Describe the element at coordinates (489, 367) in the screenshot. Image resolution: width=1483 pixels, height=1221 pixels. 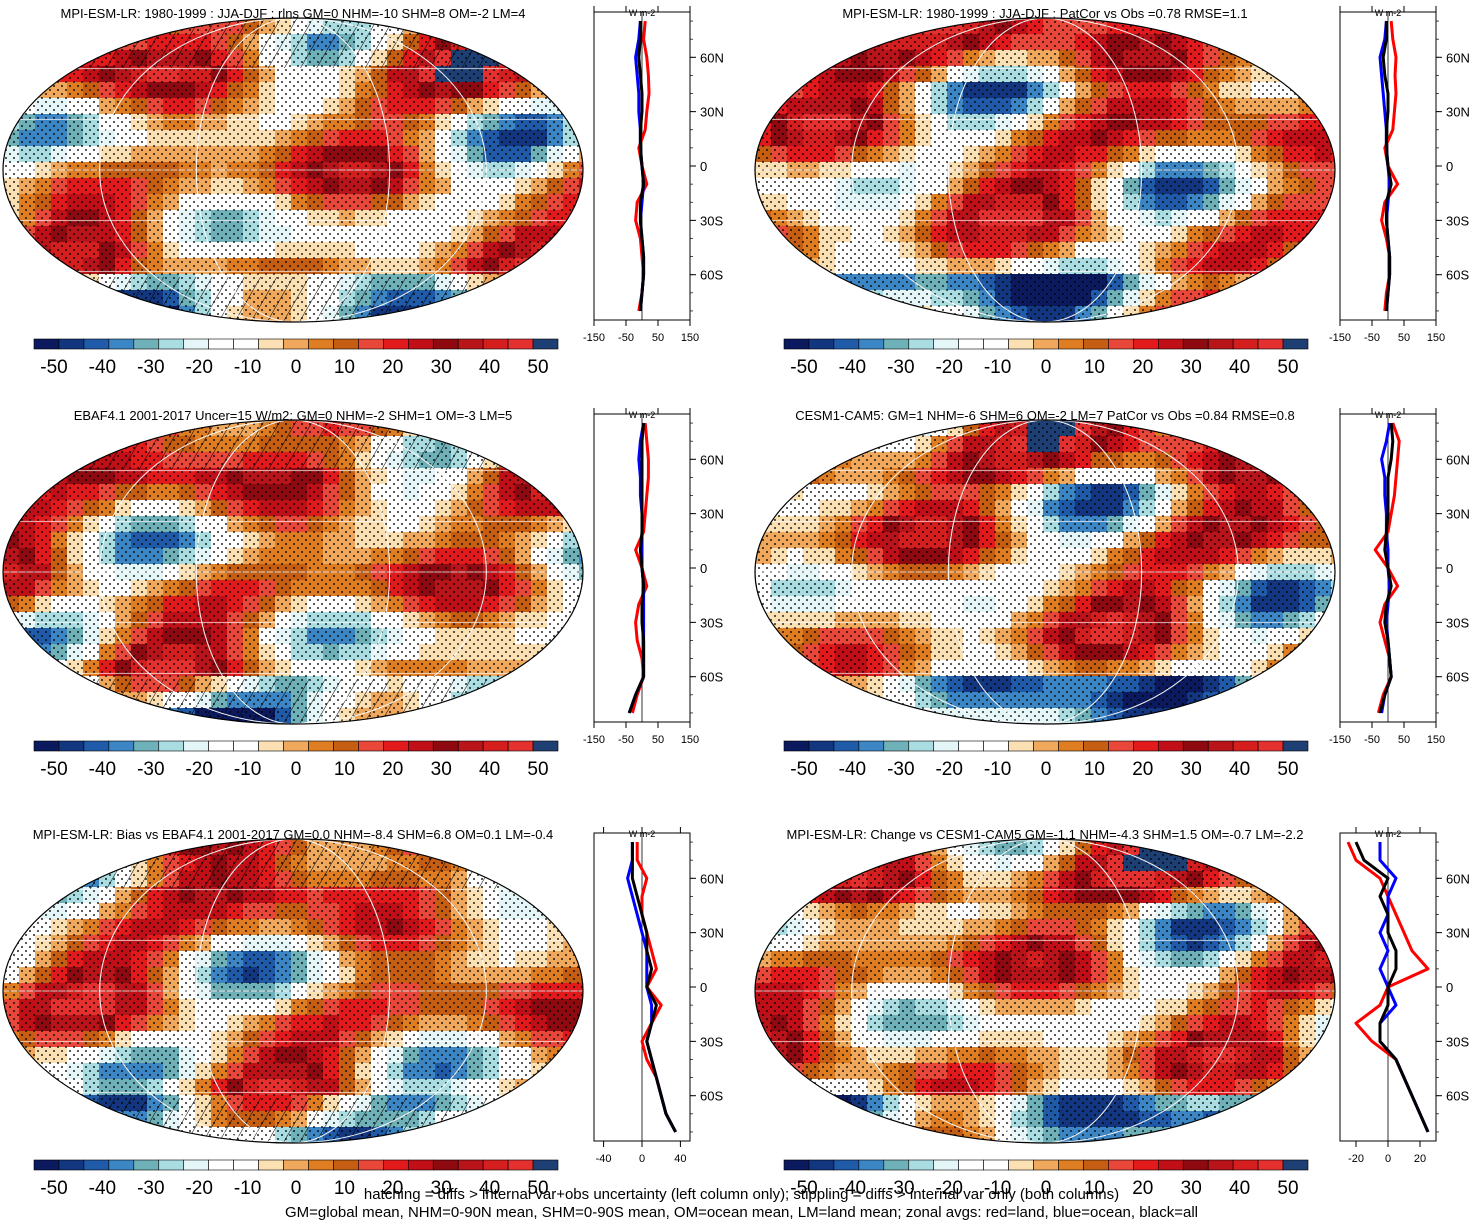
I see `colorbar-label: 40` at that location.